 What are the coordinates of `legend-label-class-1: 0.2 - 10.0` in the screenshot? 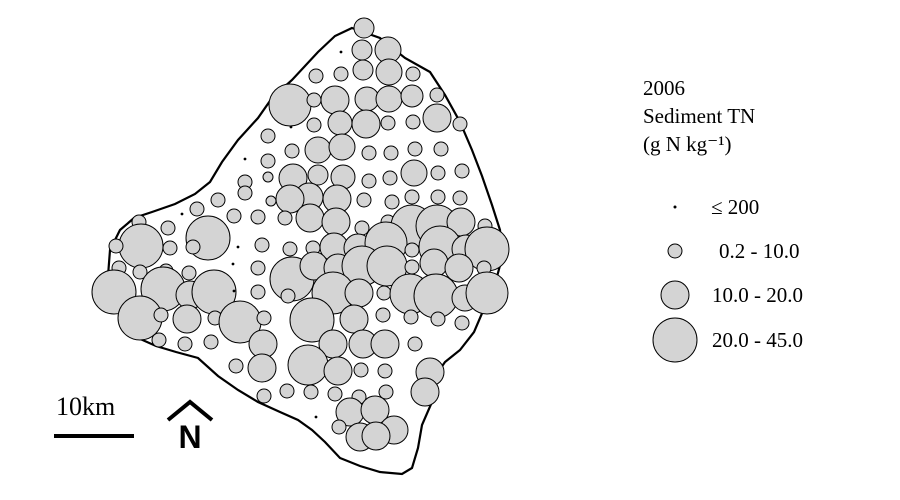 It's located at (759, 251).